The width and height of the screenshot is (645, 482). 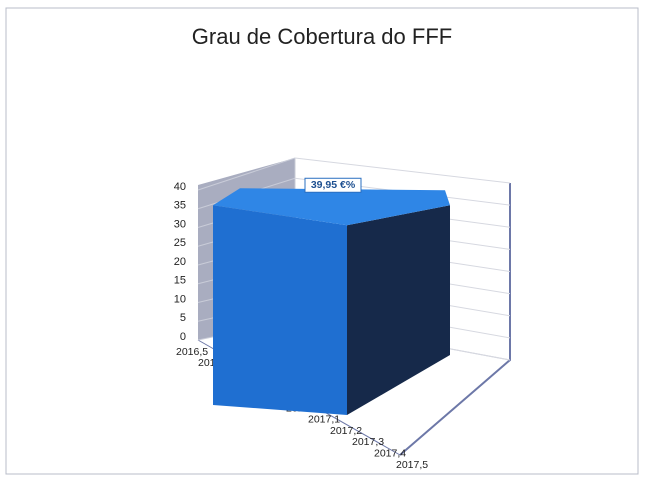 I want to click on y-tick-label: 10, so click(x=180, y=299).